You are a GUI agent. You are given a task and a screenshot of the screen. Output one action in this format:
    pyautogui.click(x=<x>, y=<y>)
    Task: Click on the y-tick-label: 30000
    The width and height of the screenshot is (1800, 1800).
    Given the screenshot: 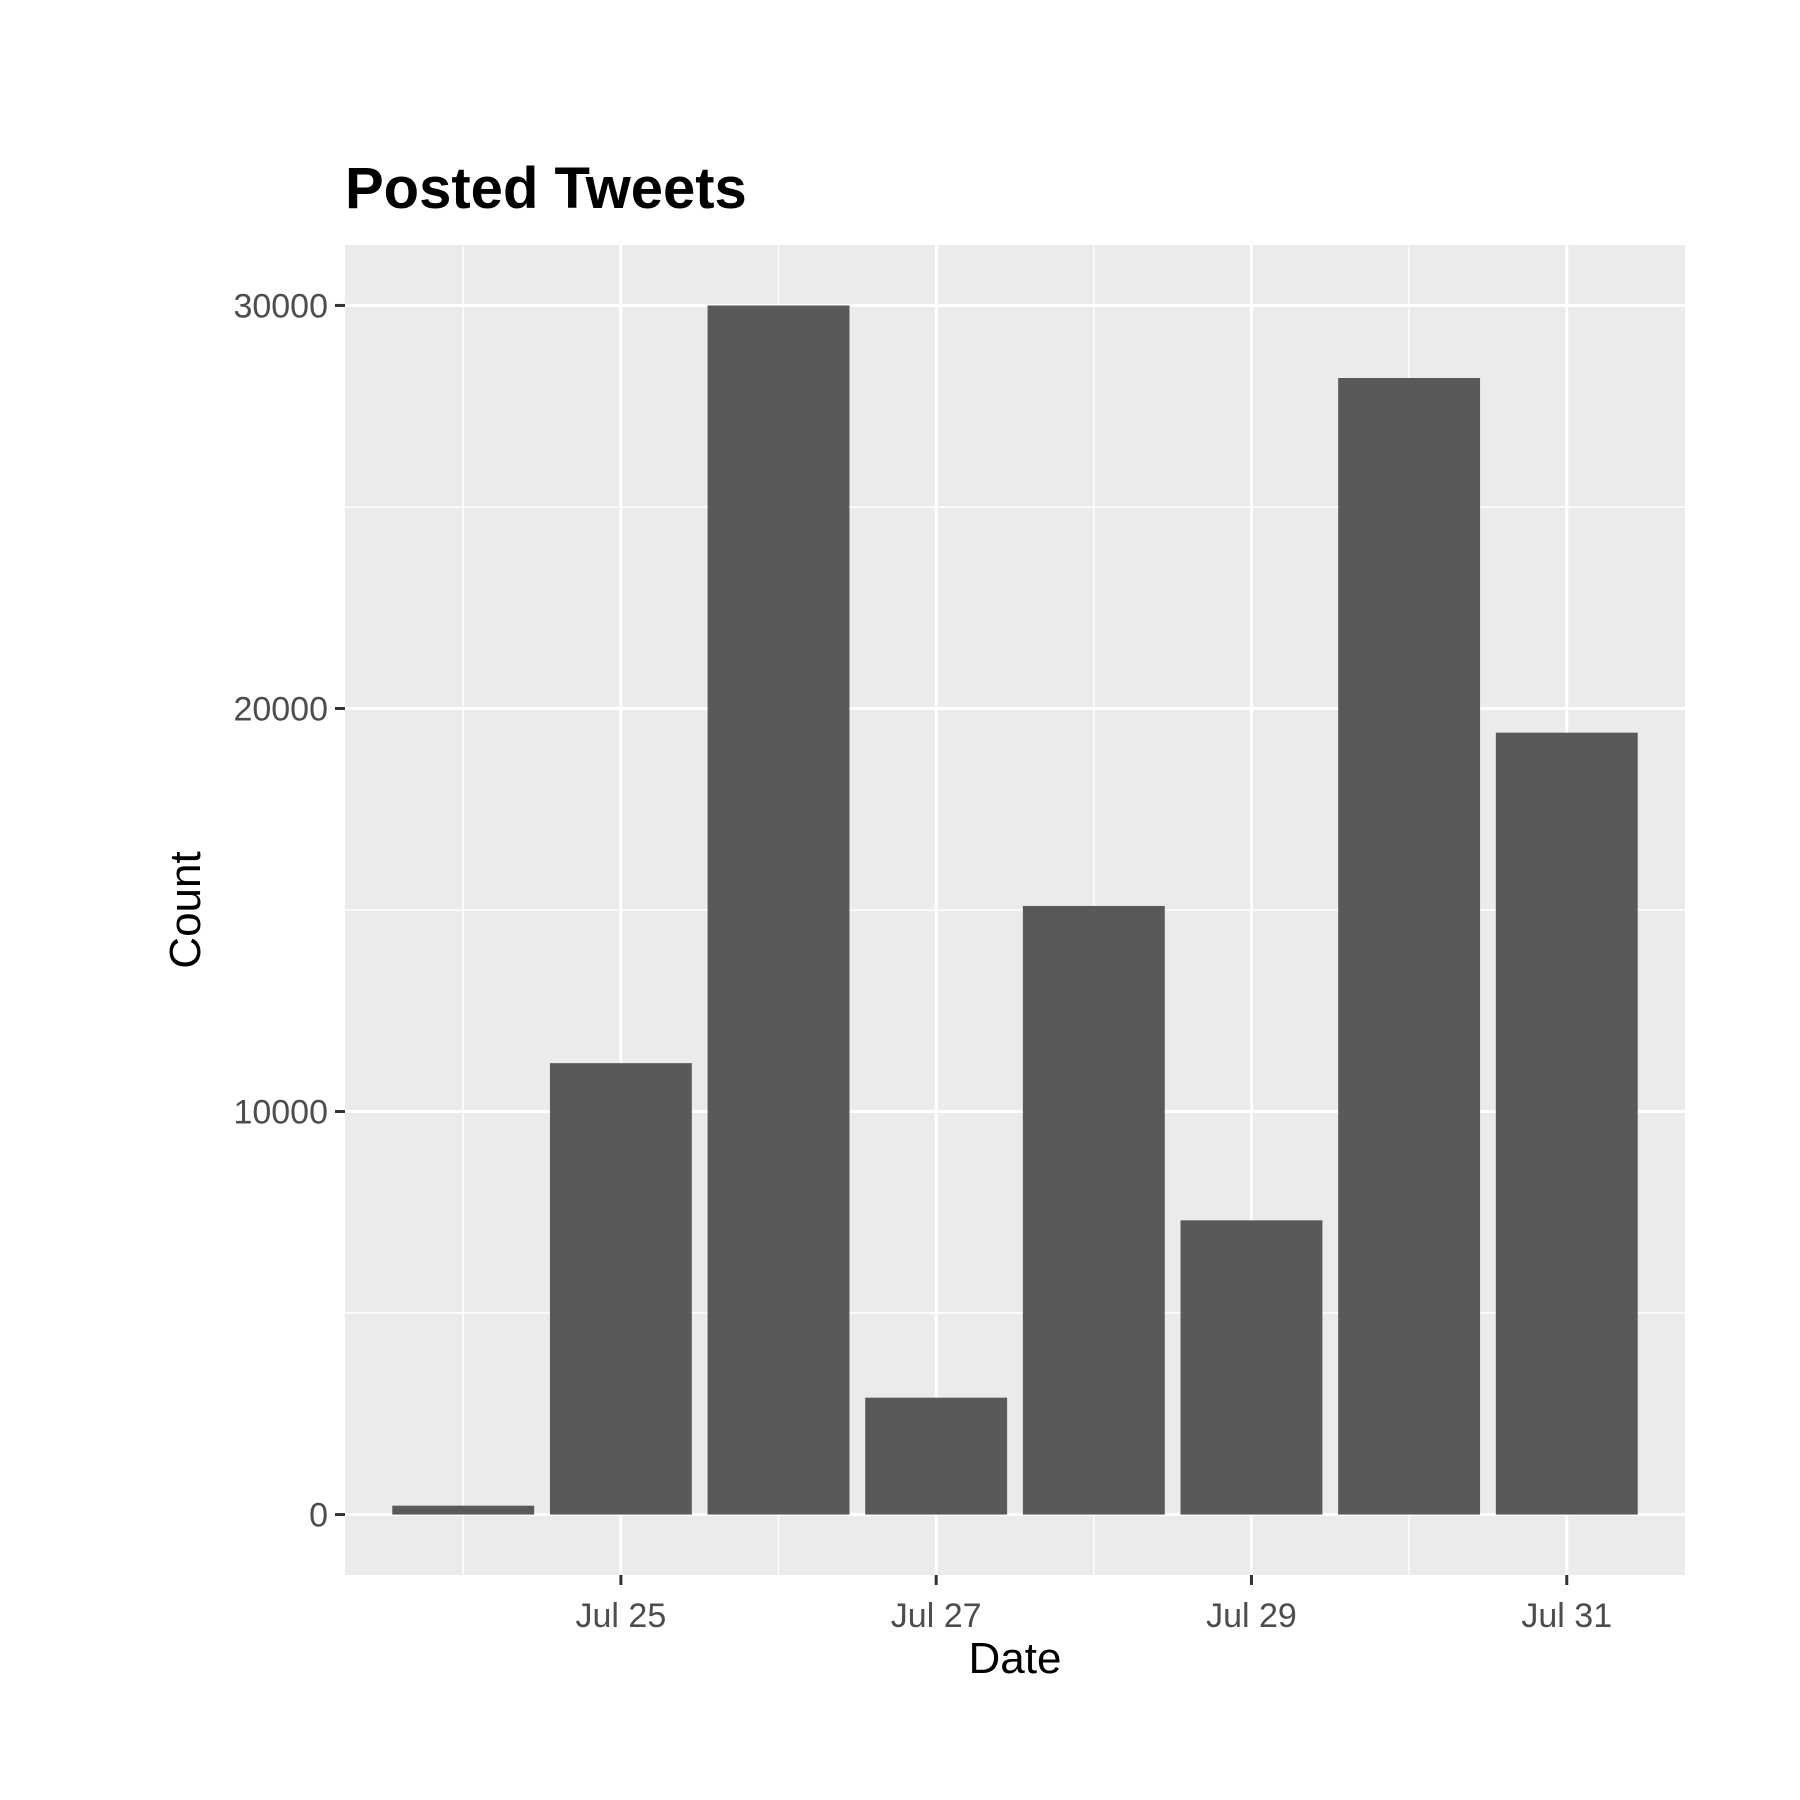 What is the action you would take?
    pyautogui.click(x=280, y=306)
    